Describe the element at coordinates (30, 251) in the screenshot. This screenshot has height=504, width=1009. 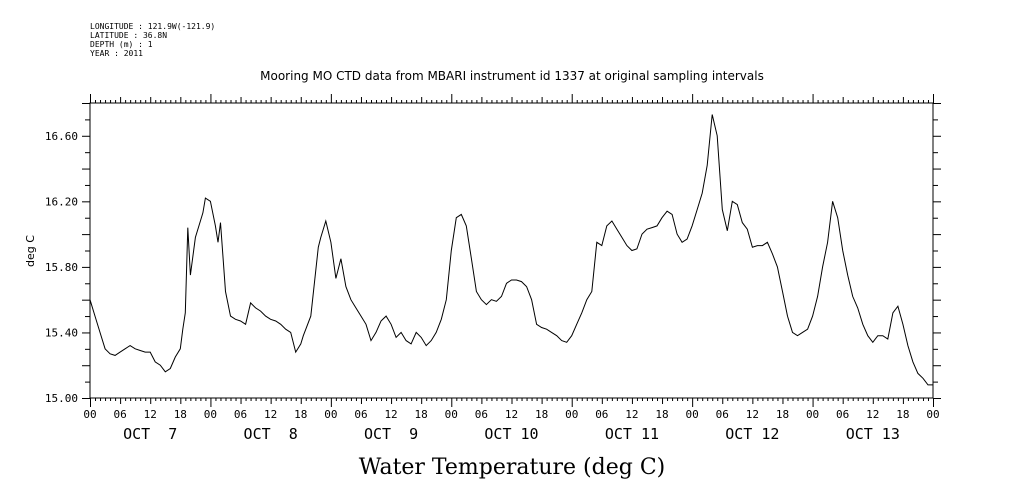
I see `y-axis-label: deg C` at that location.